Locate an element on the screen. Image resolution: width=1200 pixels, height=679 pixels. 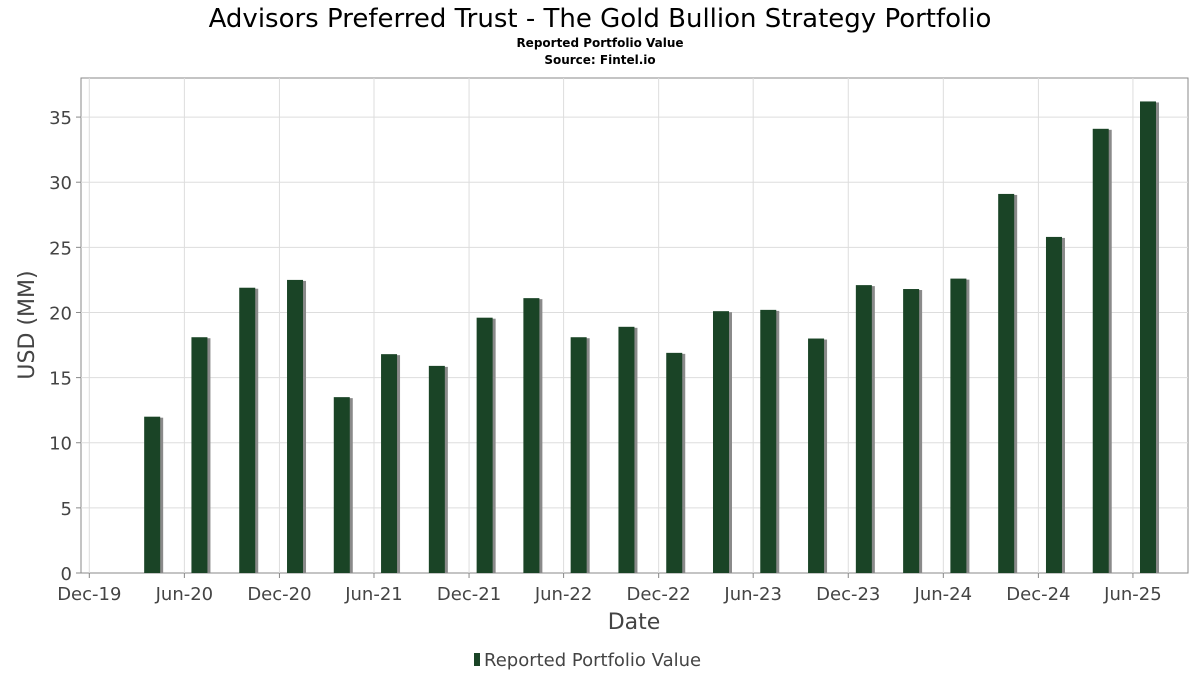
y-tick-label: 25 is located at coordinates (60, 248).